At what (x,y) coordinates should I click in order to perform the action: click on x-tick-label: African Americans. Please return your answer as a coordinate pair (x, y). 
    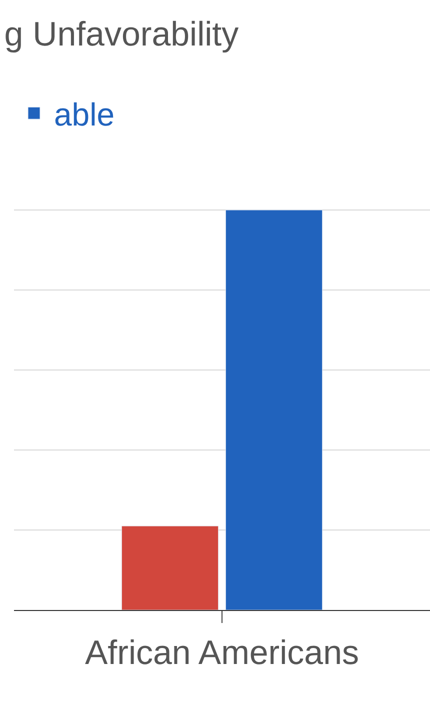
    Looking at the image, I should click on (222, 653).